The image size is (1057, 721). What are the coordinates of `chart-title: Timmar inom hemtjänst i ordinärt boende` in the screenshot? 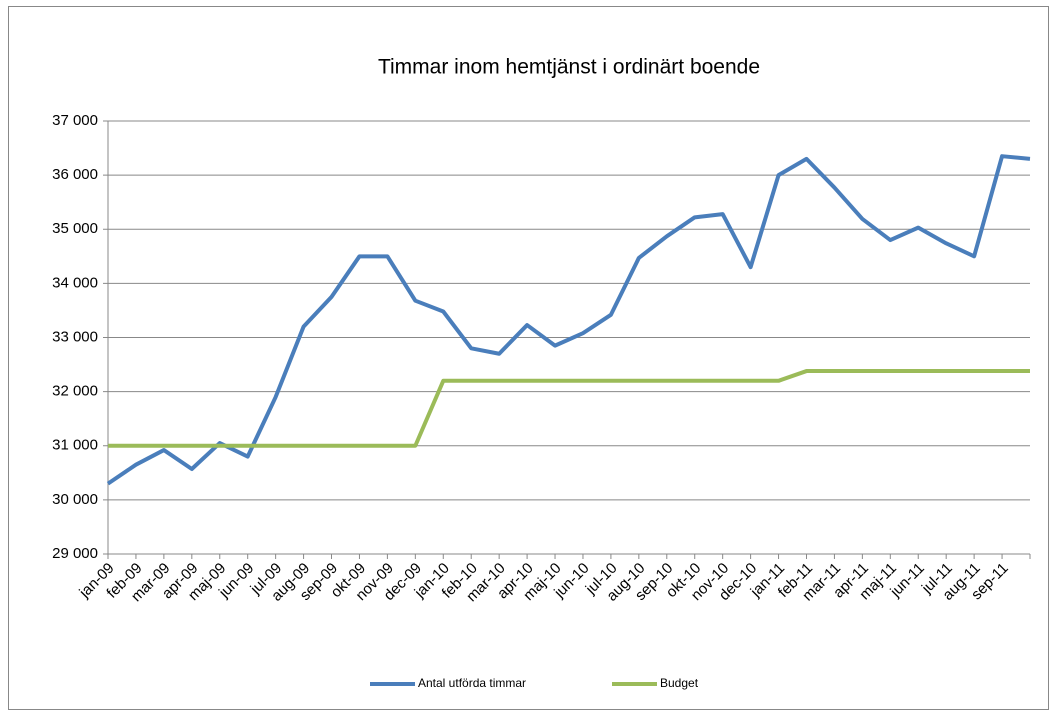 It's located at (569, 67).